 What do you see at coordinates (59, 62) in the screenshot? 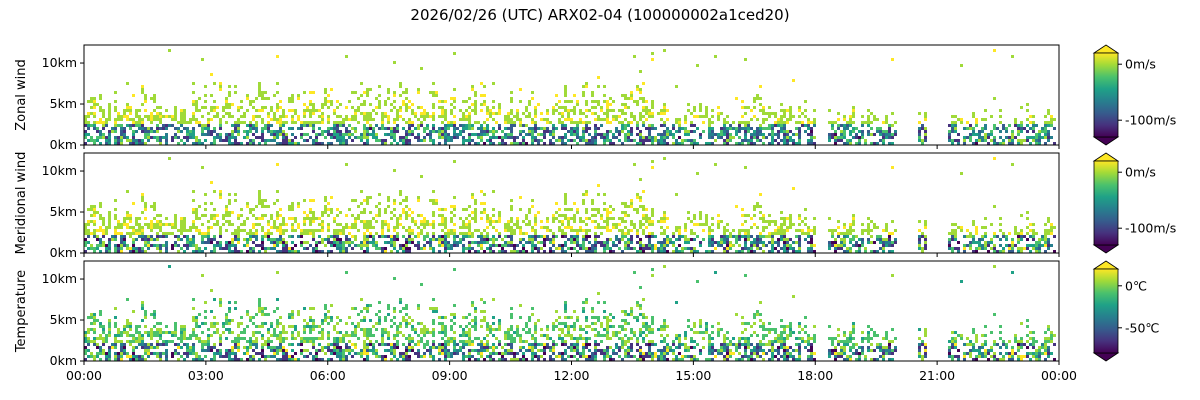
I see `y-tick-label: 10km` at bounding box center [59, 62].